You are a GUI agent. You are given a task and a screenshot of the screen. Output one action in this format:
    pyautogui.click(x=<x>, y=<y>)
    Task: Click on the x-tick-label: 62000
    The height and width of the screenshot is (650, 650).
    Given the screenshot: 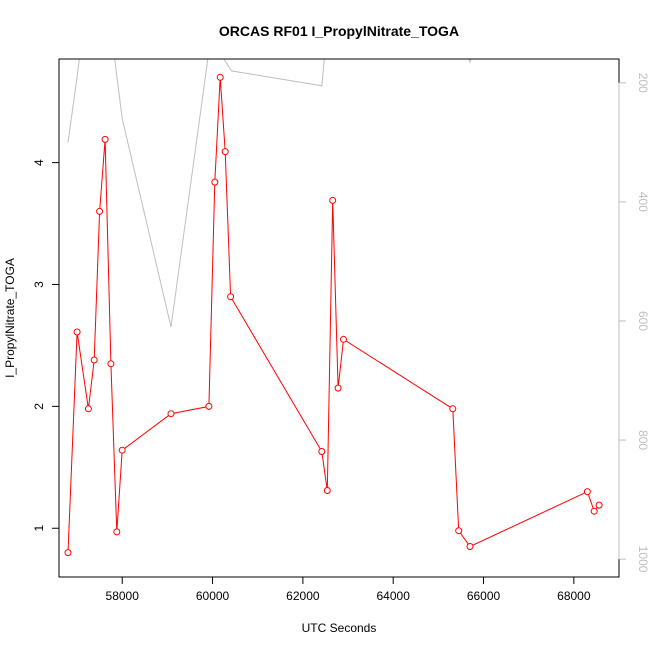 What is the action you would take?
    pyautogui.click(x=303, y=596)
    